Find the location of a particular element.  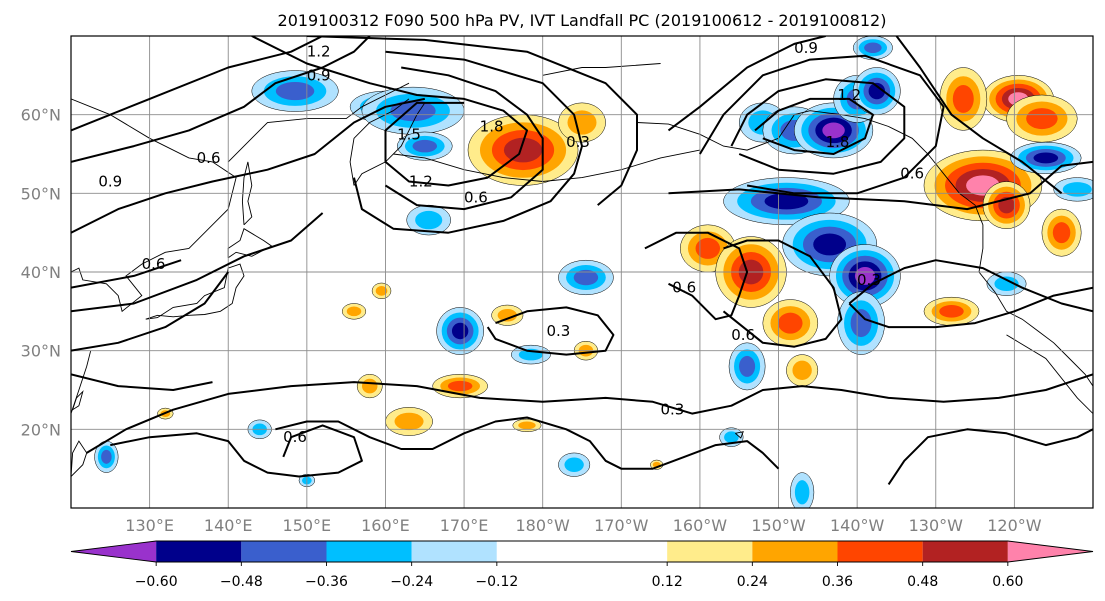

y-tick-label: 20°N is located at coordinates (41, 429).